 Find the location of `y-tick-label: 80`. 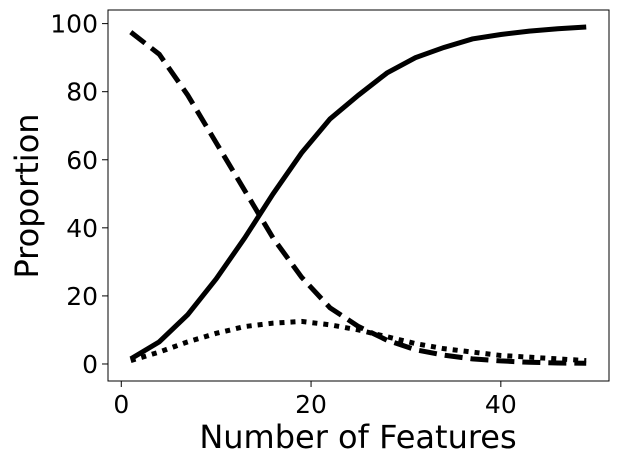

y-tick-label: 80 is located at coordinates (82, 92).